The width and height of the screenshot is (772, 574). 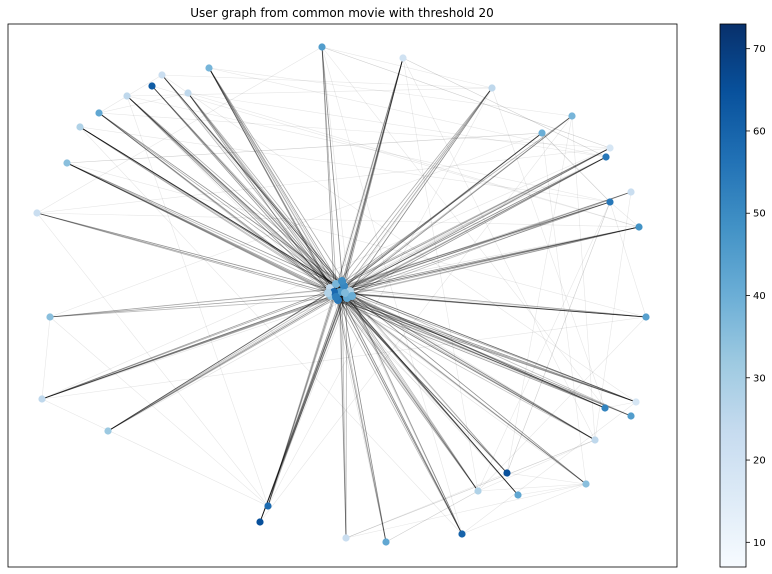 What do you see at coordinates (759, 543) in the screenshot?
I see `colorbar-tick-label: 10` at bounding box center [759, 543].